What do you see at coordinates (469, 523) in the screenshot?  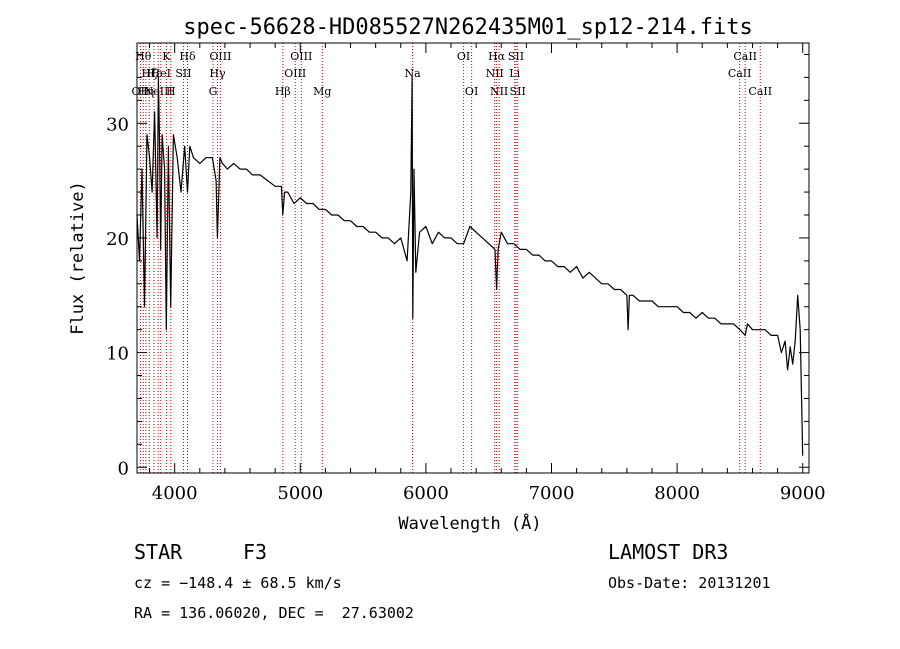 I see `x-axis-label: Wavelength (Å)` at bounding box center [469, 523].